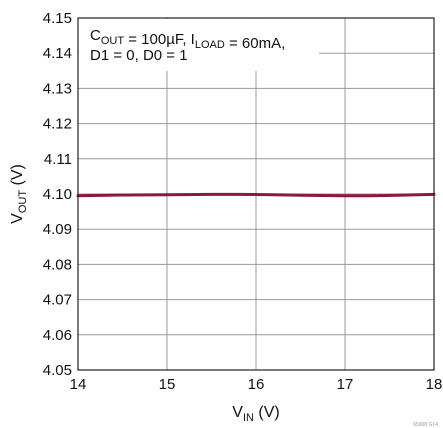 This screenshot has width=443, height=428. I want to click on y-tick-label: 4.08, so click(57, 264).